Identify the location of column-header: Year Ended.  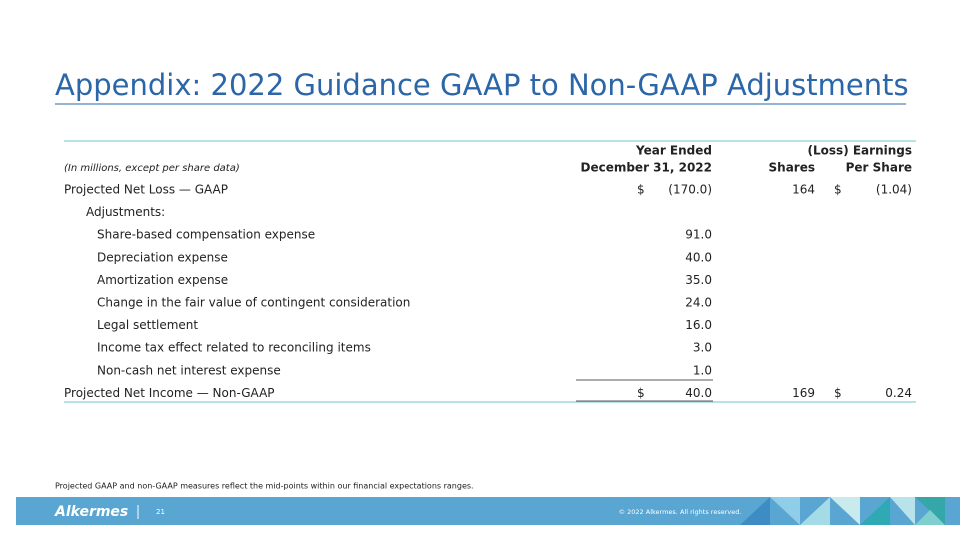
(673, 151).